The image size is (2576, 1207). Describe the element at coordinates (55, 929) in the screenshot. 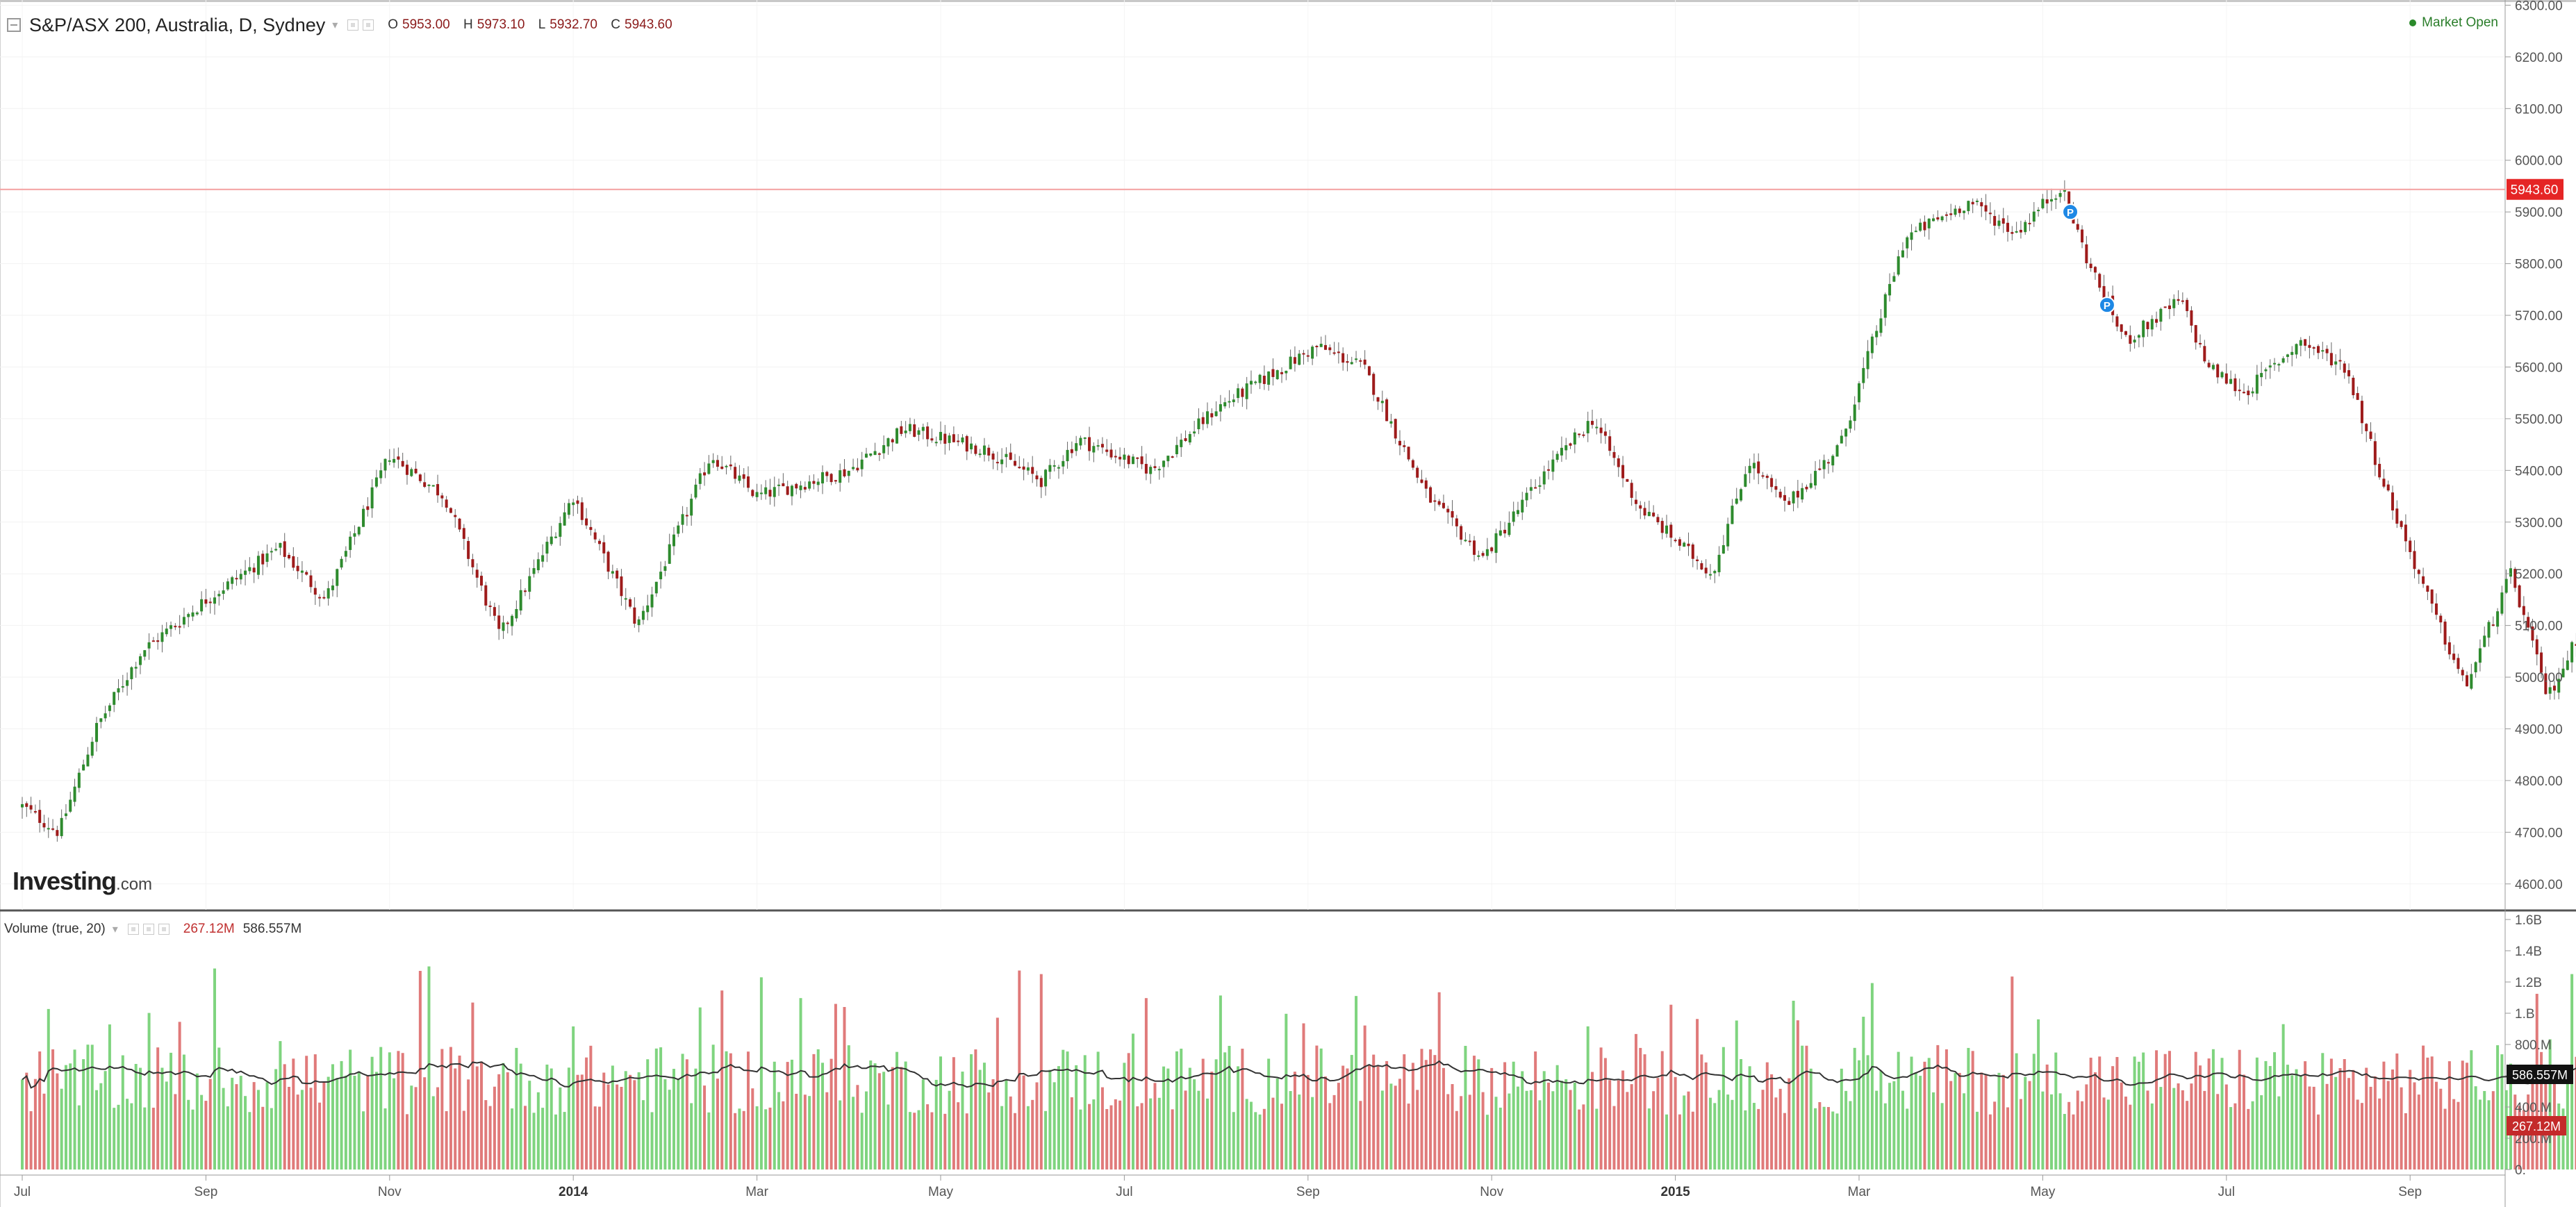

I see `volume-title: Volume (true, 20)` at that location.